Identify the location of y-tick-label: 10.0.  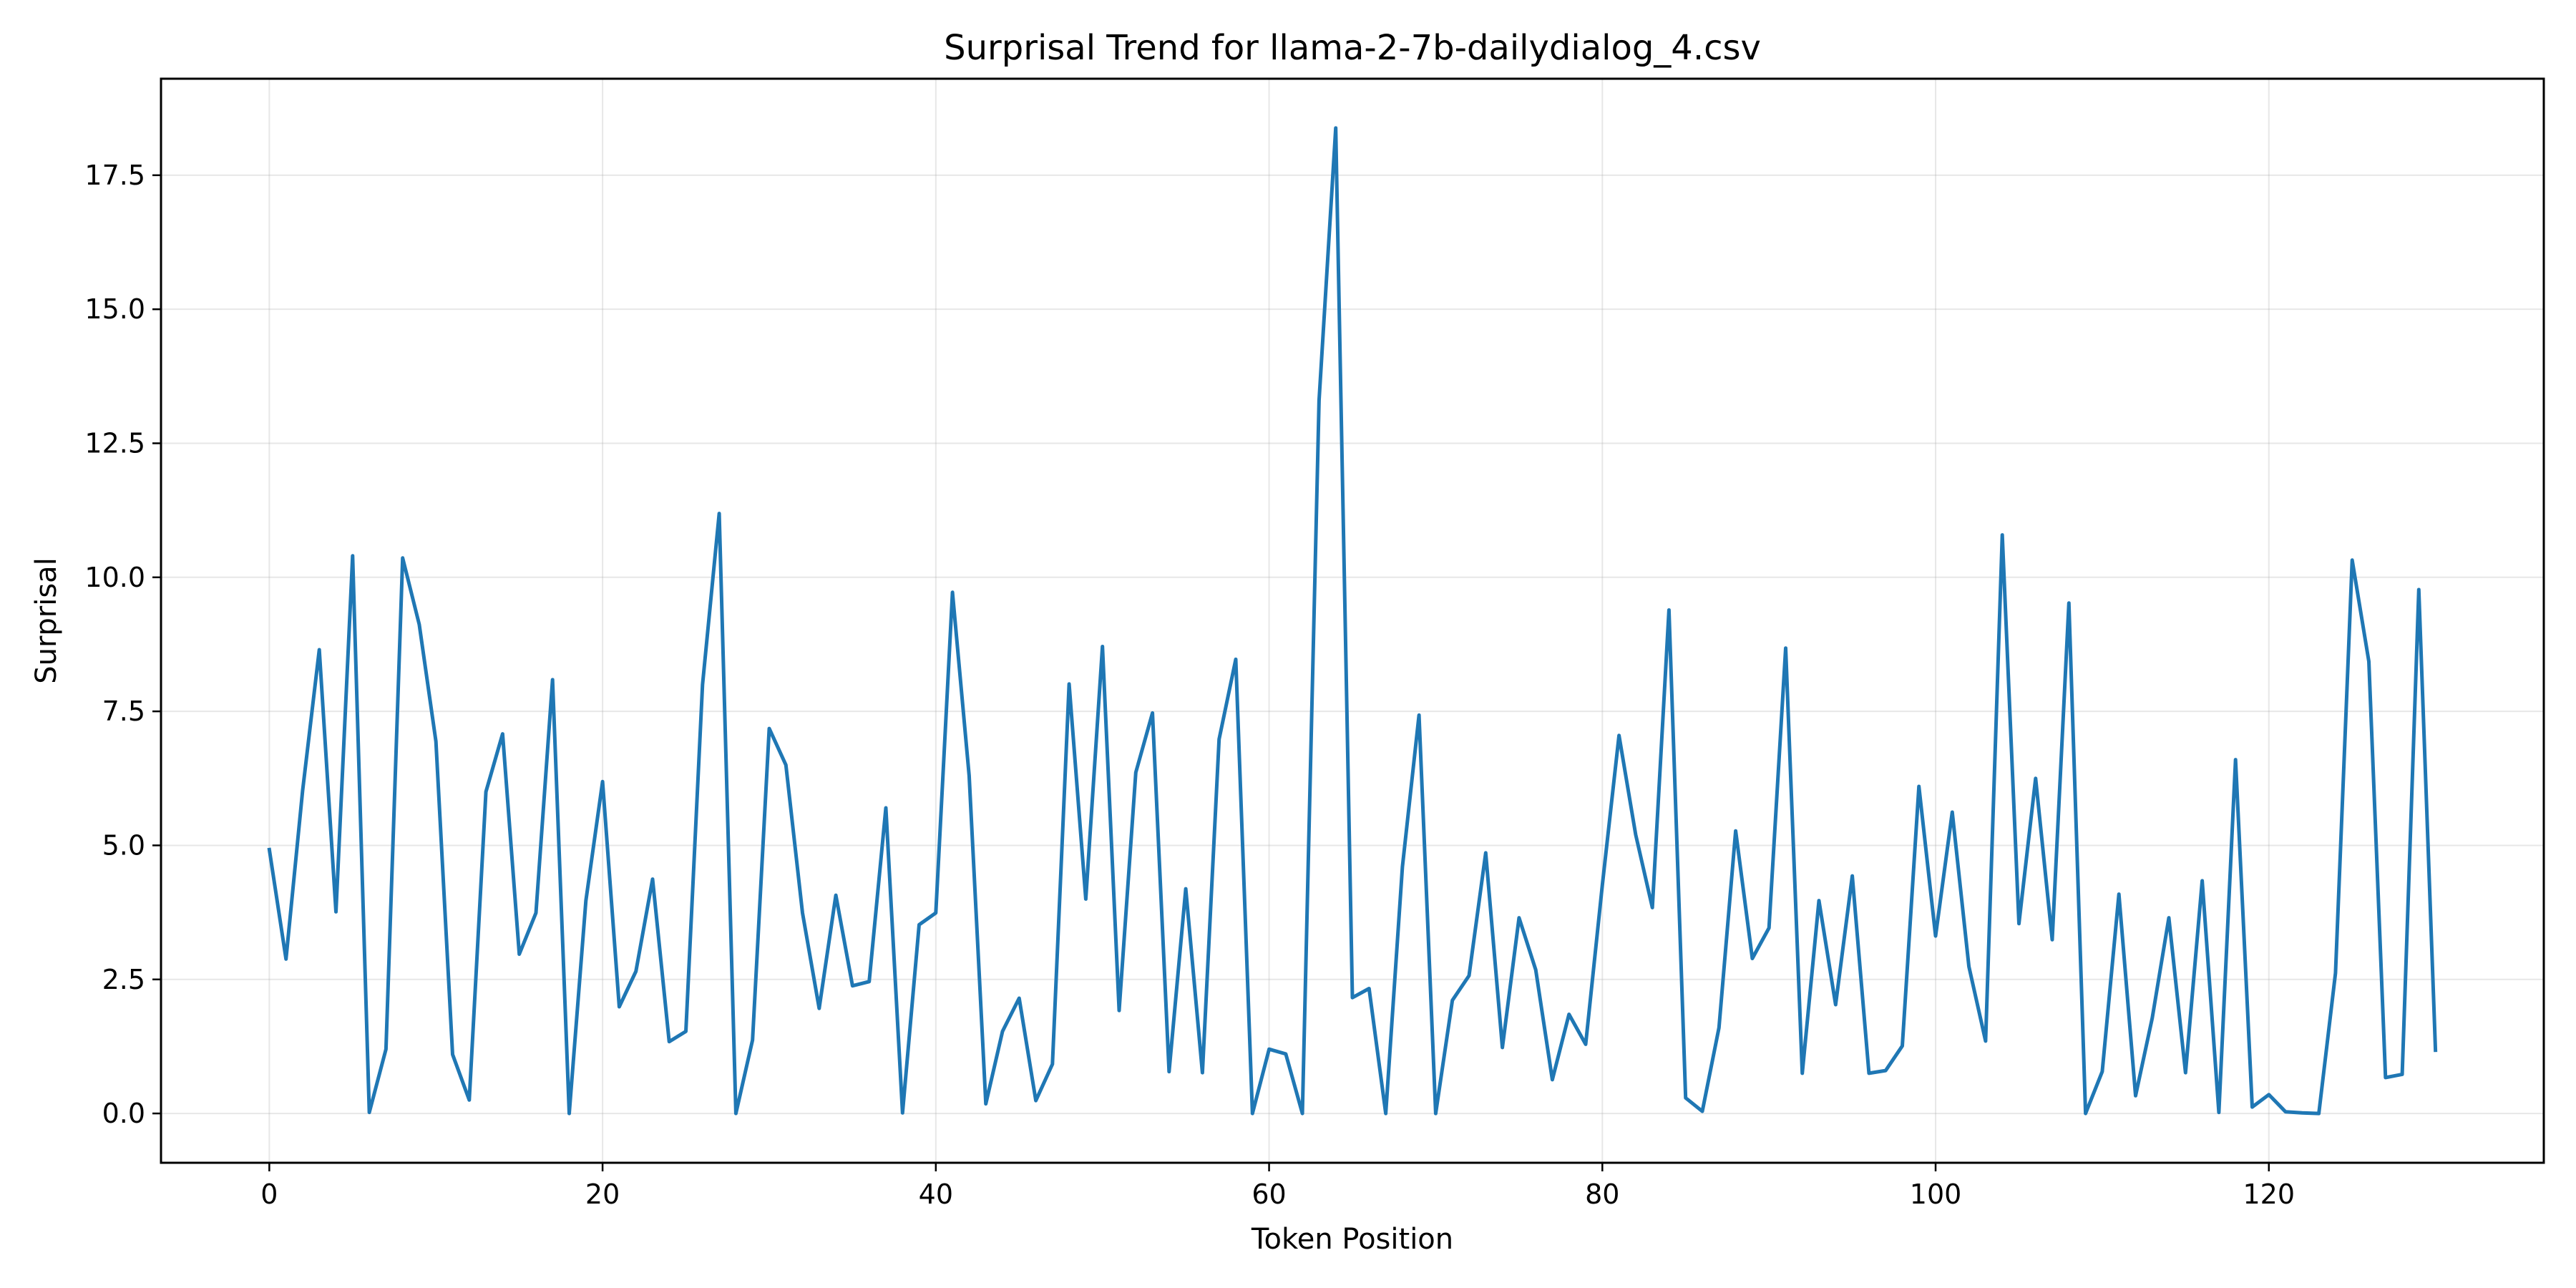
(114, 577).